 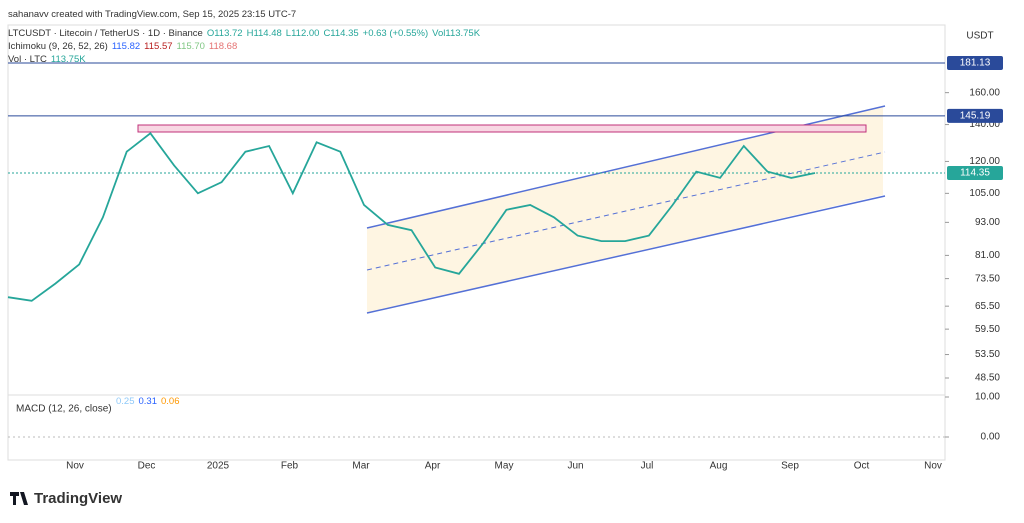 I want to click on x-tick-label: Sep, so click(x=790, y=466).